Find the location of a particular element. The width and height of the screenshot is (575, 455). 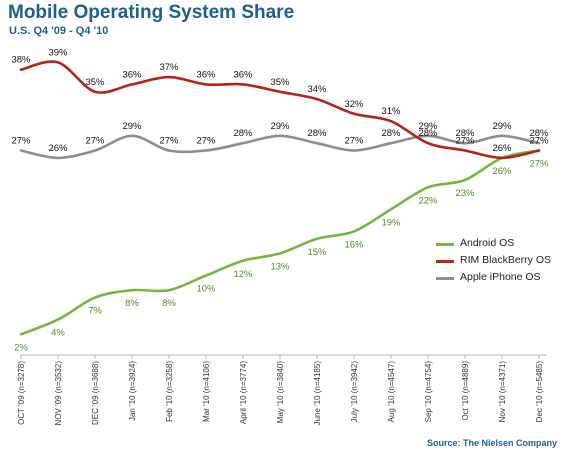

x-tick-label: NOV '09 (n=3532) is located at coordinates (58, 393).